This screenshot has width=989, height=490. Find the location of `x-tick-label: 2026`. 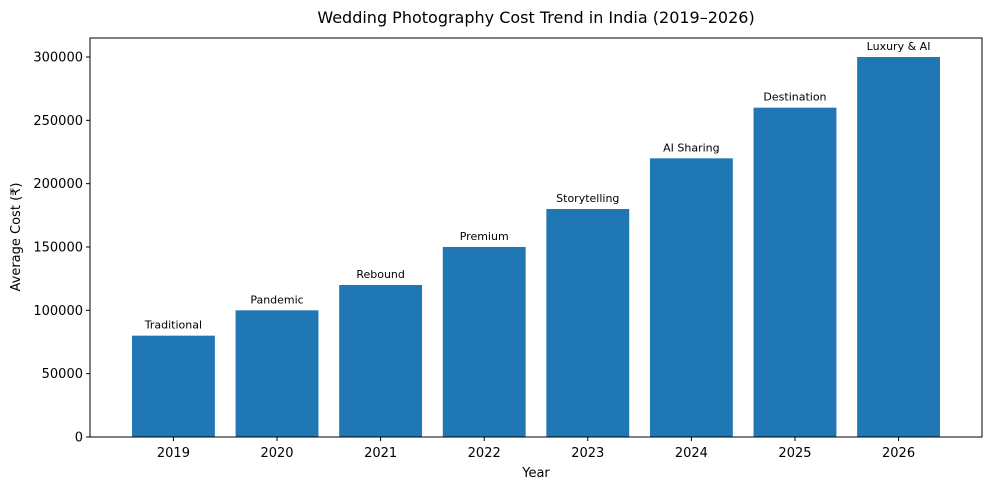

x-tick-label: 2026 is located at coordinates (898, 453).